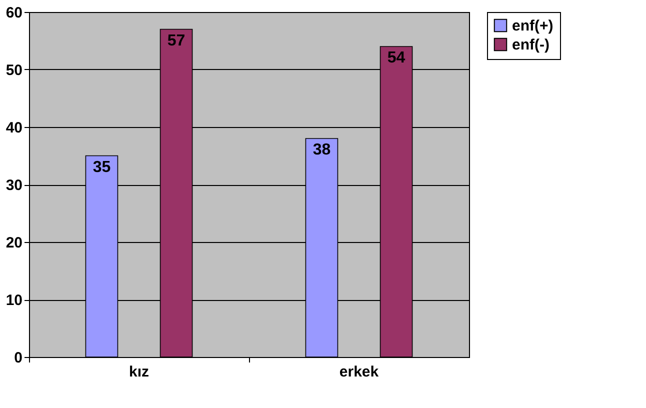 Image resolution: width=646 pixels, height=408 pixels. I want to click on y-tick-label: 40, so click(14, 128).